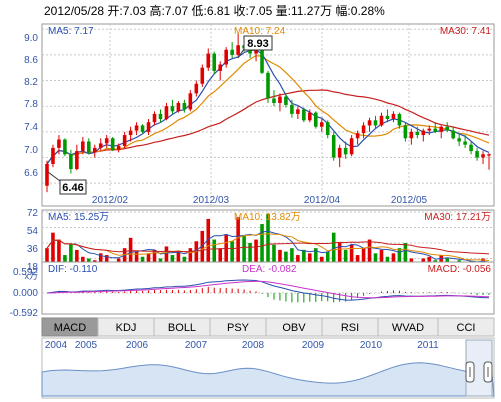 This screenshot has height=402, width=501. I want to click on timeline-handle-right, so click(488, 372).